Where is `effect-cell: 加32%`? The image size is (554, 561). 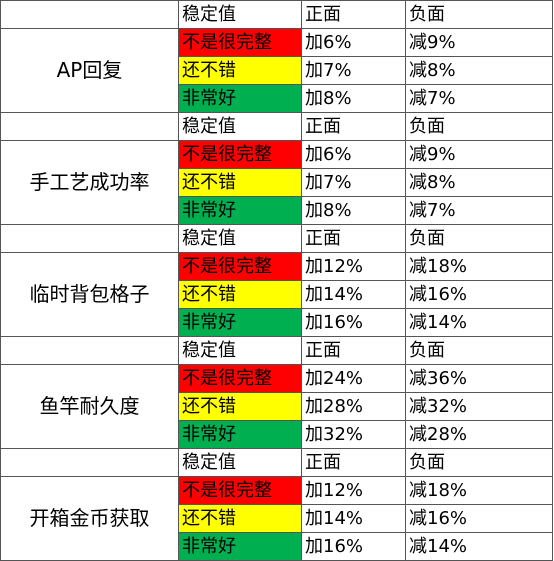 effect-cell: 加32% is located at coordinates (353, 434).